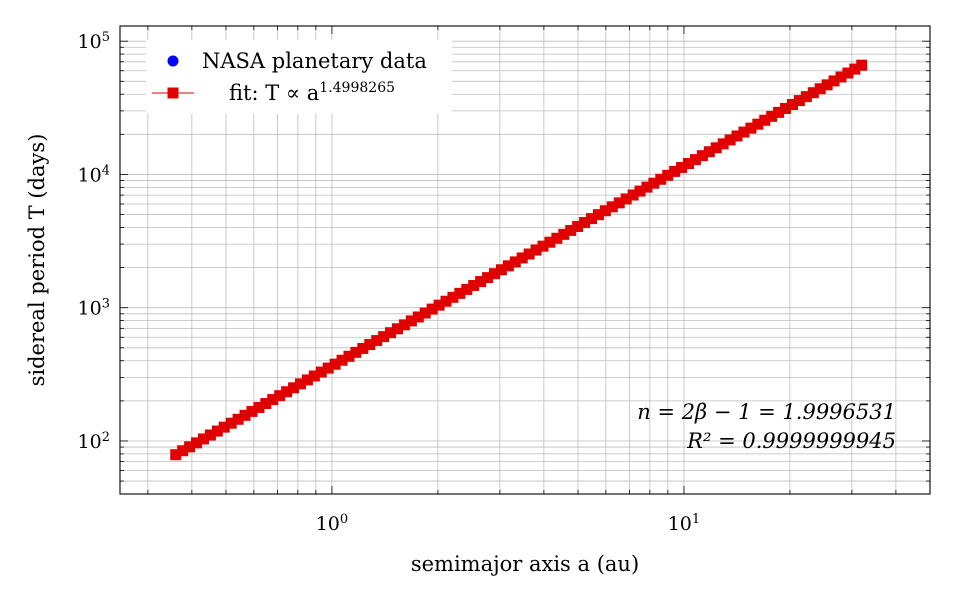  I want to click on x-axis-title: semimajor axis a (au), so click(525, 564).